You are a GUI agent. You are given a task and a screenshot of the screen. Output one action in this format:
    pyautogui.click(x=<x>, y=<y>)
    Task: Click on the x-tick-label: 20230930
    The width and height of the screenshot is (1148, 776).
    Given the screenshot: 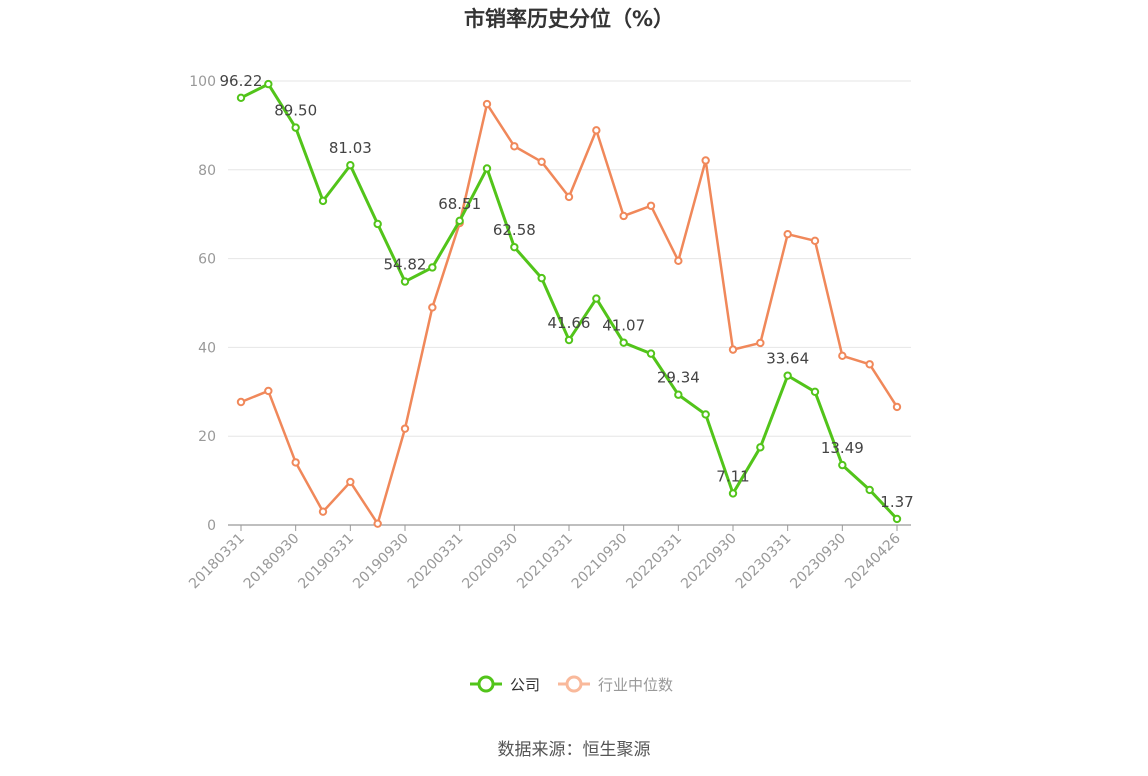 What is the action you would take?
    pyautogui.click(x=818, y=562)
    